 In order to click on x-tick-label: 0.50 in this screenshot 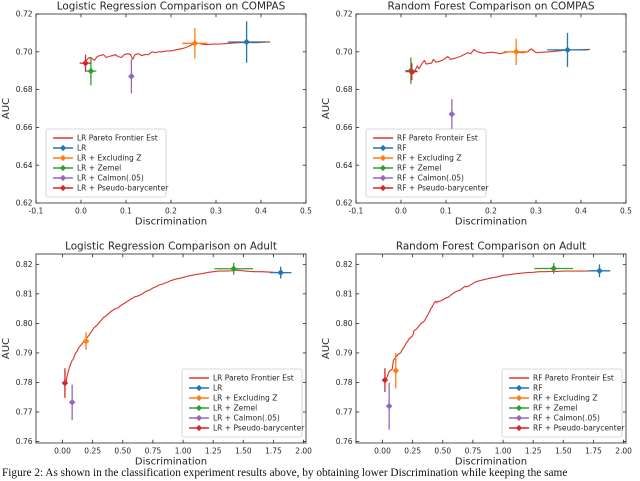, I will do `click(442, 451)`.